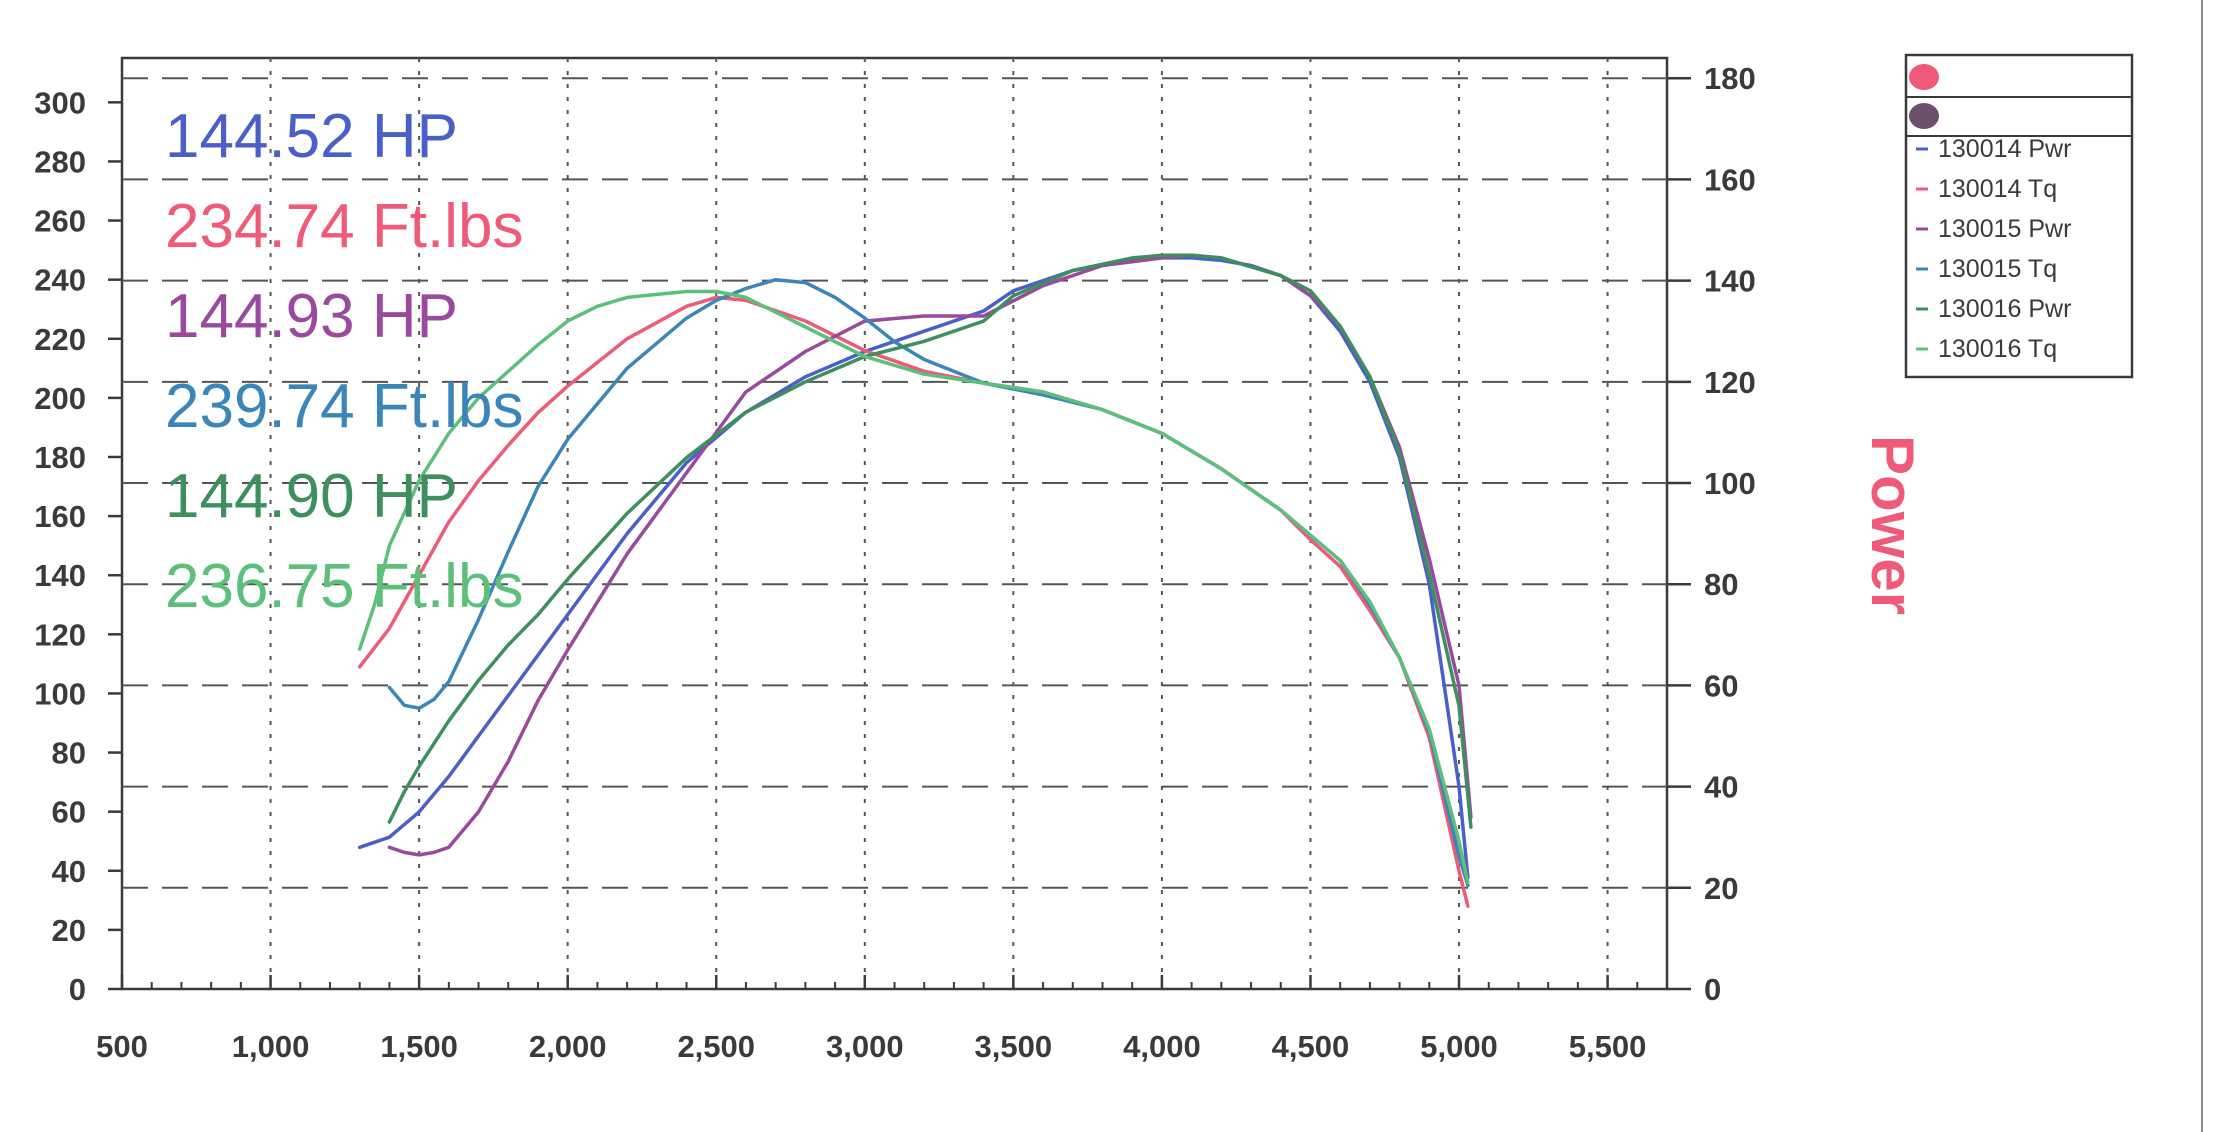 Image resolution: width=2217 pixels, height=1132 pixels. What do you see at coordinates (344, 406) in the screenshot?
I see `peak-label: 239.74 Ft.lbs` at bounding box center [344, 406].